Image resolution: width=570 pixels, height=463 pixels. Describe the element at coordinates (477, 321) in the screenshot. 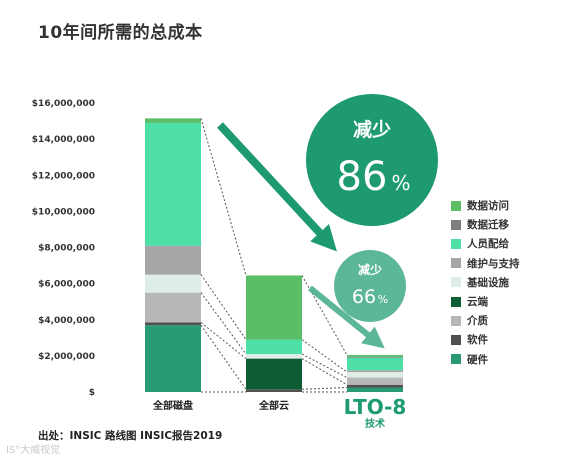

I see `legend-label: 介质` at that location.